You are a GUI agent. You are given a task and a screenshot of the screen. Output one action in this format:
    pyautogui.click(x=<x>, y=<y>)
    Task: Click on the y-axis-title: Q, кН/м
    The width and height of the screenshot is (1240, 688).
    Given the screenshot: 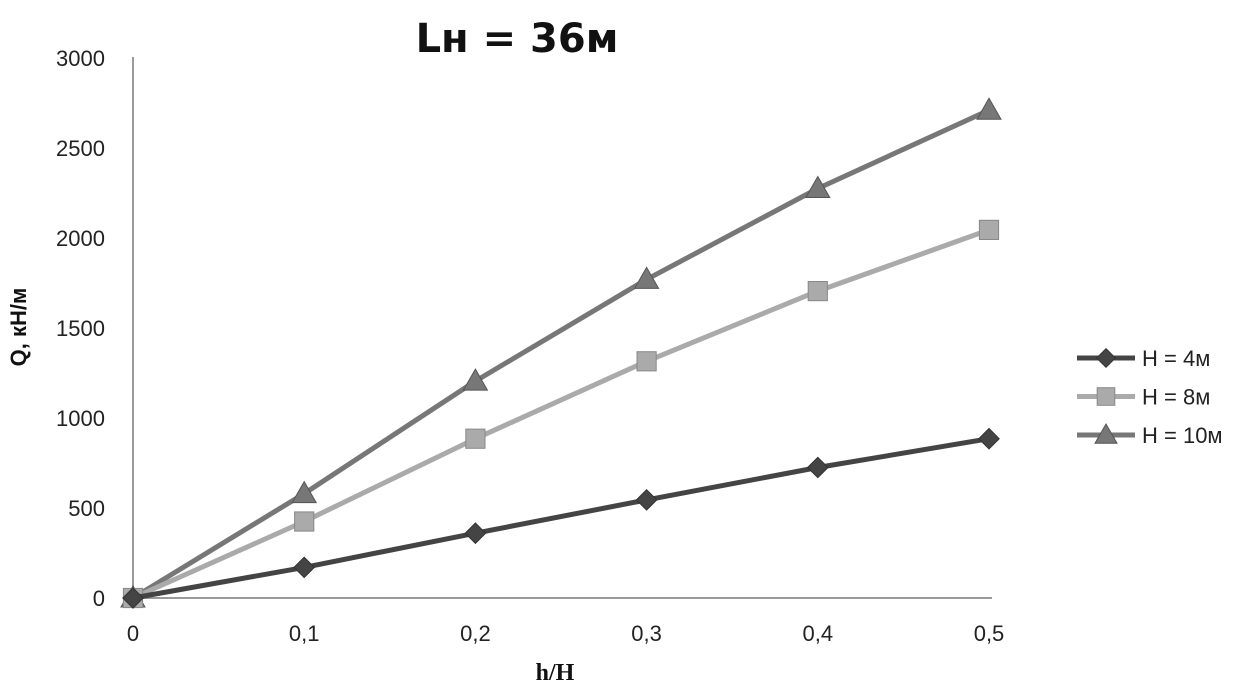 What is the action you would take?
    pyautogui.click(x=18, y=327)
    